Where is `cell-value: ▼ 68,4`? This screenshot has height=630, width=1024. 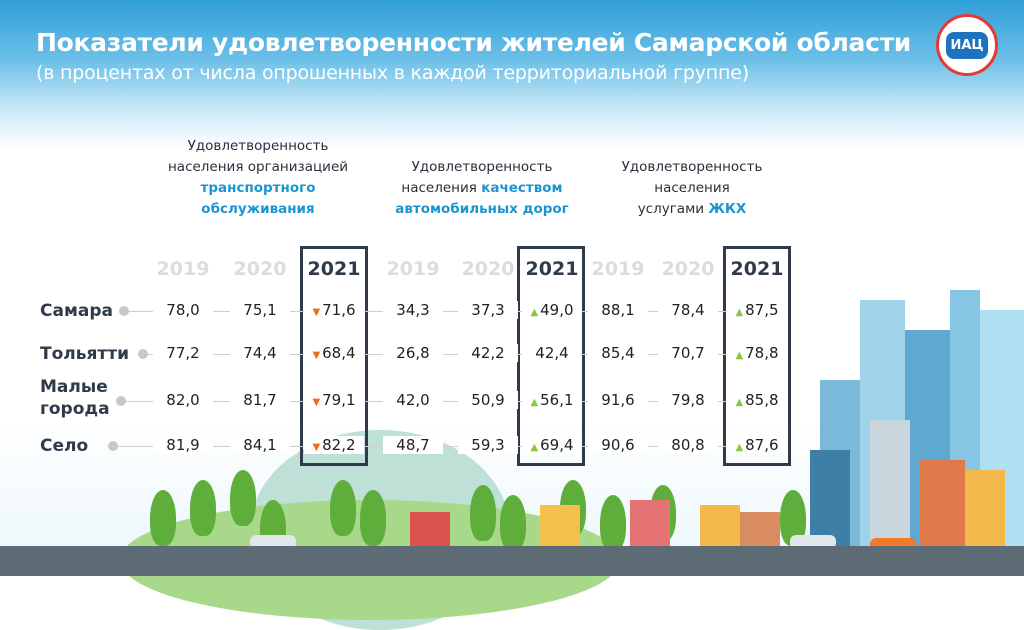
cell-value: ▼ 68,4 is located at coordinates (334, 353).